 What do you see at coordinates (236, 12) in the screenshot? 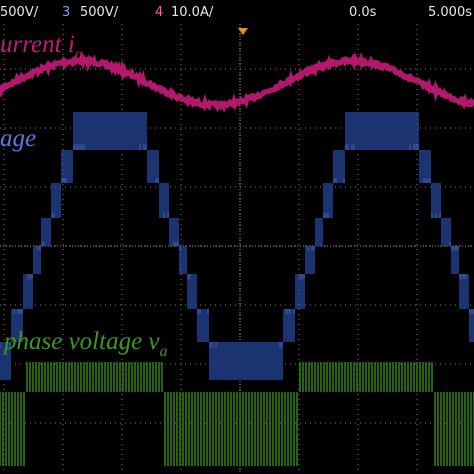
I see `header-bar: 500V/ 3 500V/ 4 10.0A/ 0.0s 5.000s` at bounding box center [236, 12].